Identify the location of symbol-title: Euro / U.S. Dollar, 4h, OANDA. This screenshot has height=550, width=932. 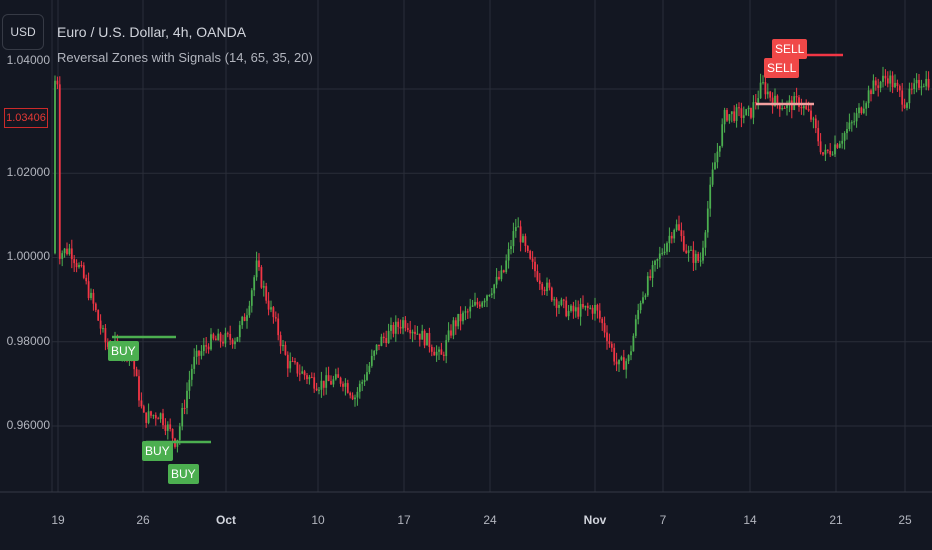
(152, 32).